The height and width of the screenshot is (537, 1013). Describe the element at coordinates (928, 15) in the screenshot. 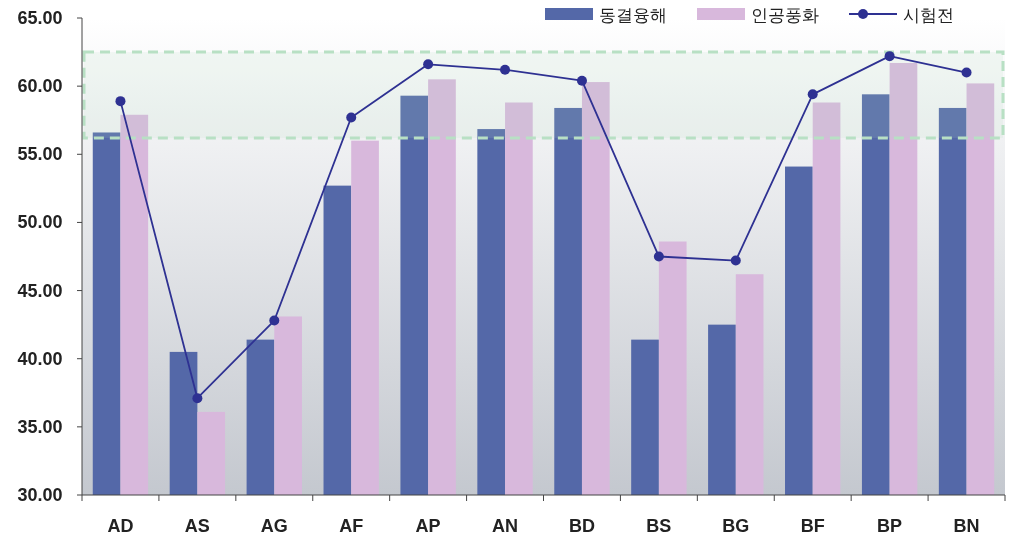

I see `legend-label: 시험전` at that location.